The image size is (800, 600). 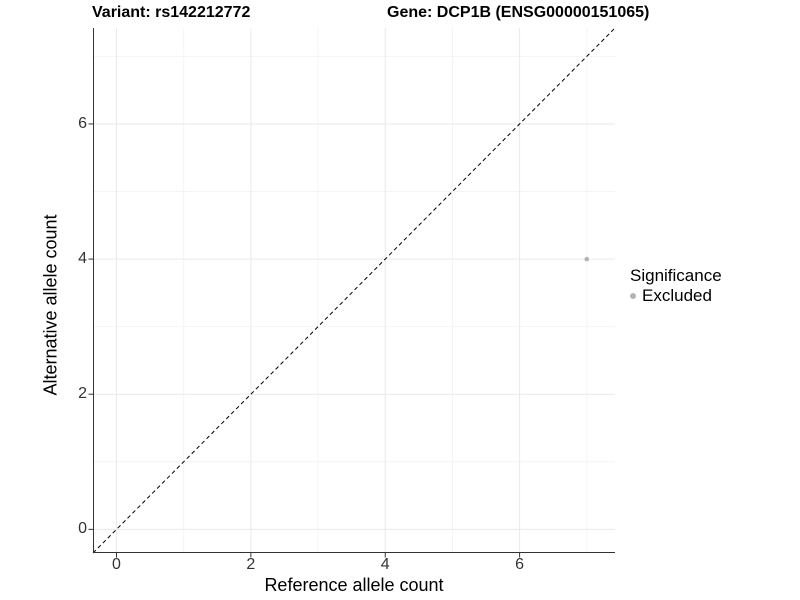 What do you see at coordinates (82, 394) in the screenshot?
I see `y-tick-label: 2` at bounding box center [82, 394].